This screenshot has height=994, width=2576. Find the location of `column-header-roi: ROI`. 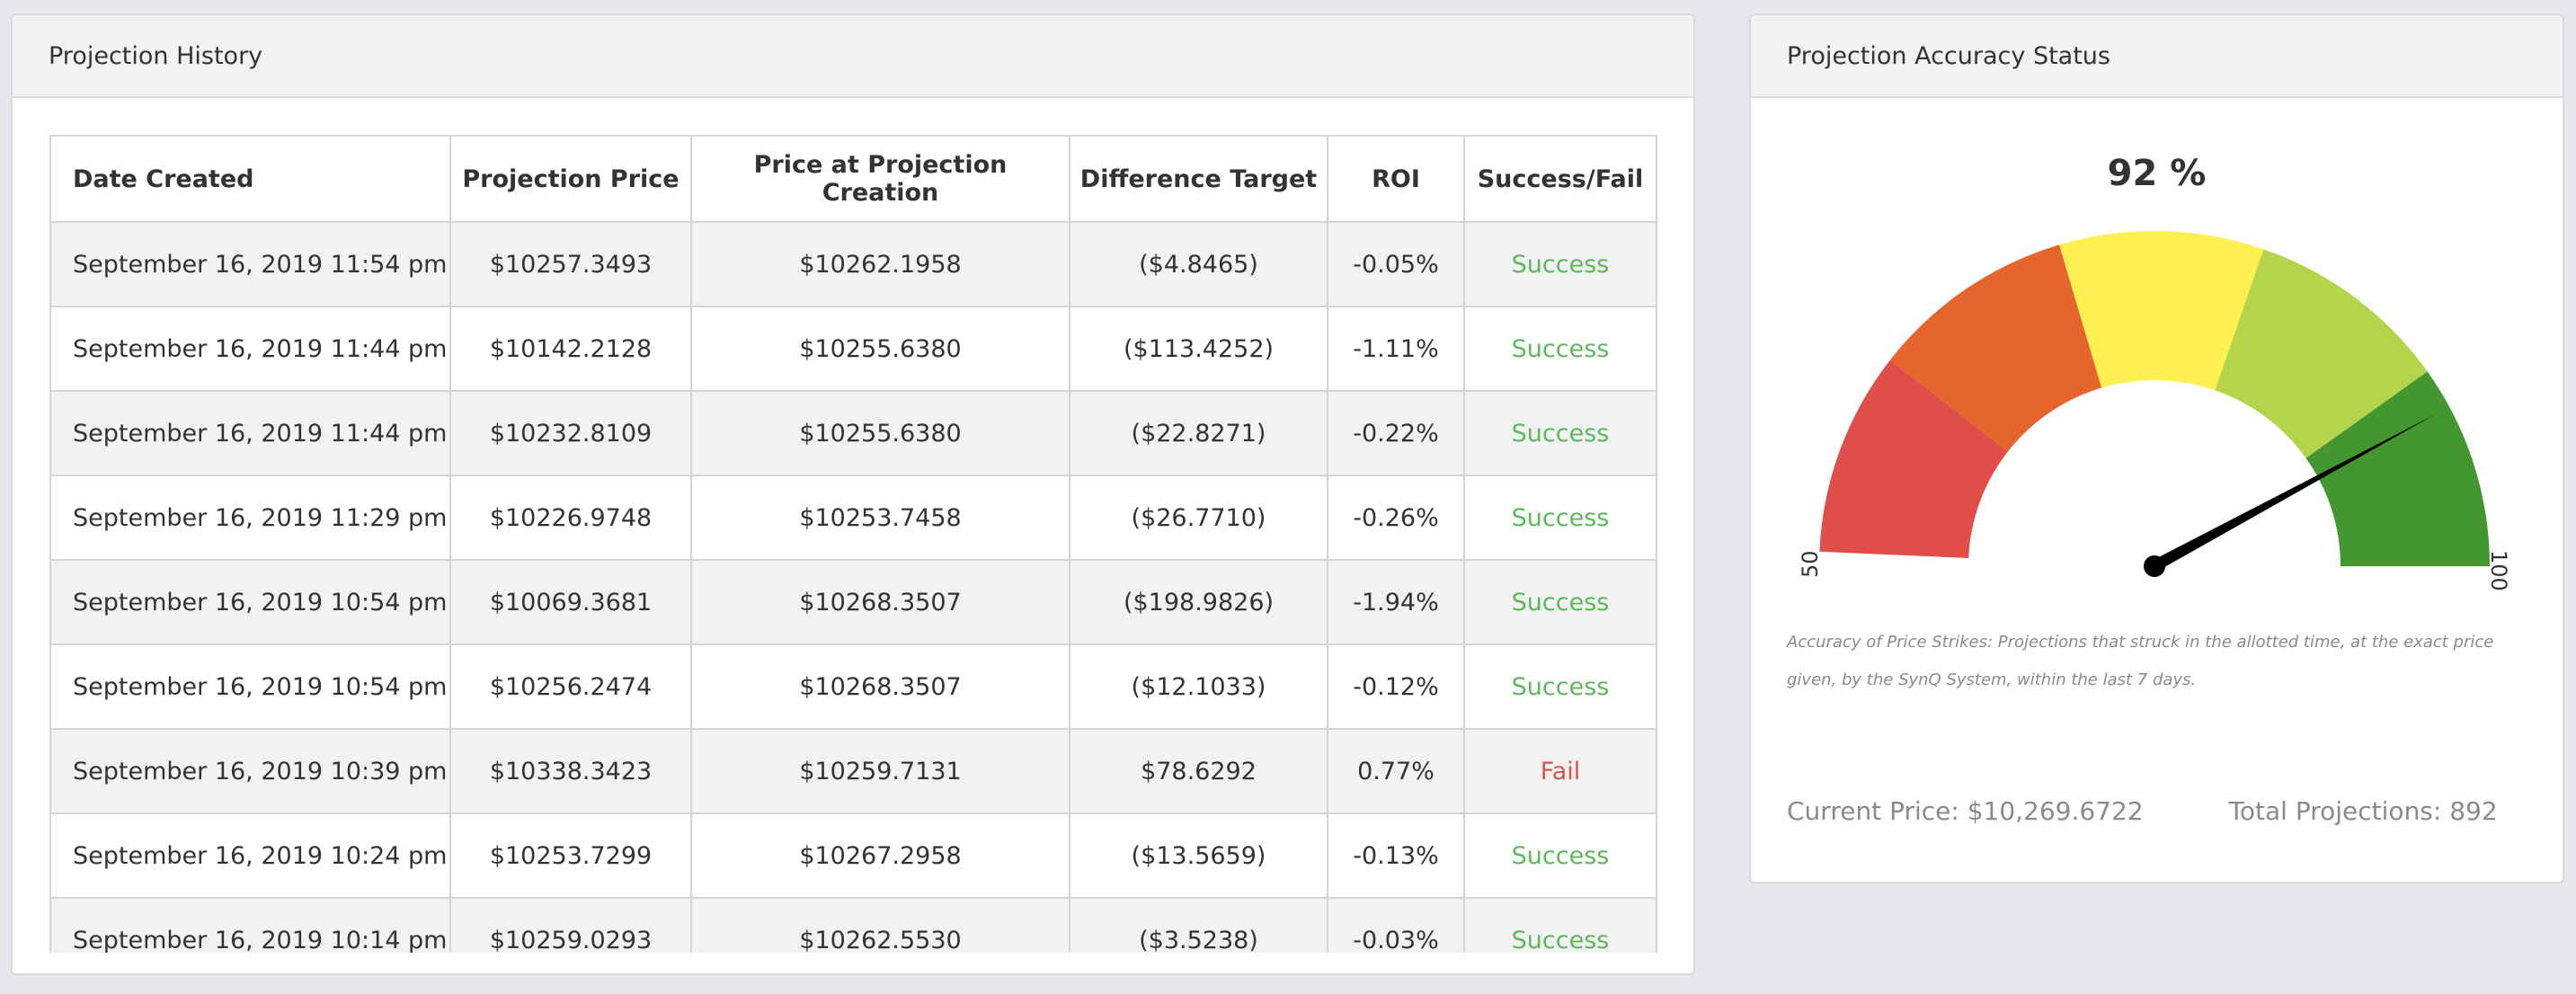

column-header-roi: ROI is located at coordinates (1396, 179).